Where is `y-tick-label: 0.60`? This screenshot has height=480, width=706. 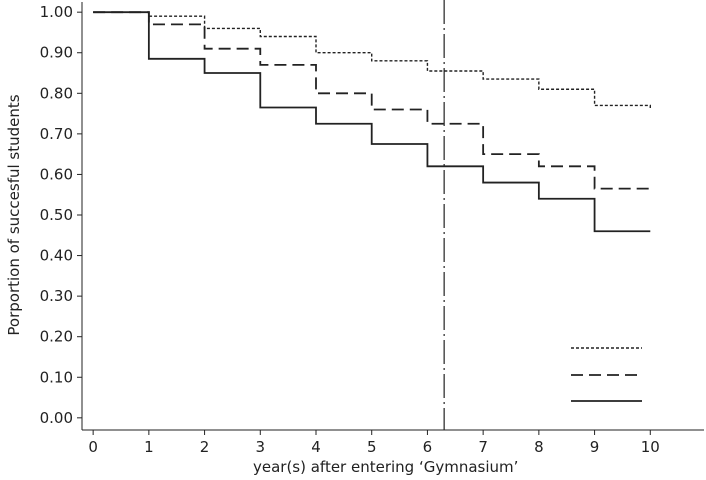 y-tick-label: 0.60 is located at coordinates (56, 174).